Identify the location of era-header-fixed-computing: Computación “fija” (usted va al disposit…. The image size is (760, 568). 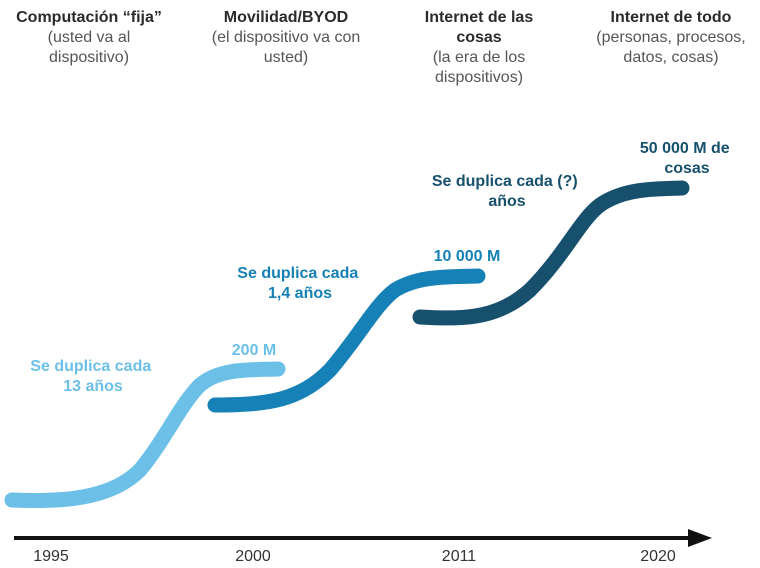
(89, 38).